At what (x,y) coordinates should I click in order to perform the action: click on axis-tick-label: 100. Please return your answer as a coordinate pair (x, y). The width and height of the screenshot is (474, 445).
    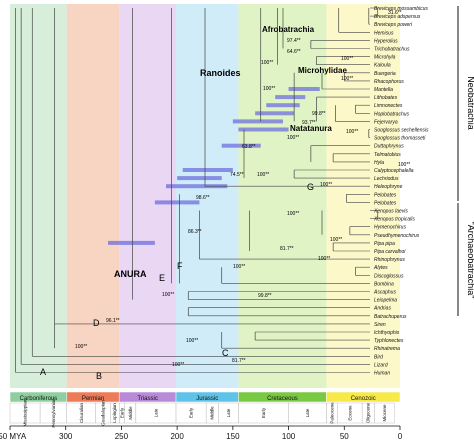
    Looking at the image, I should click on (289, 436).